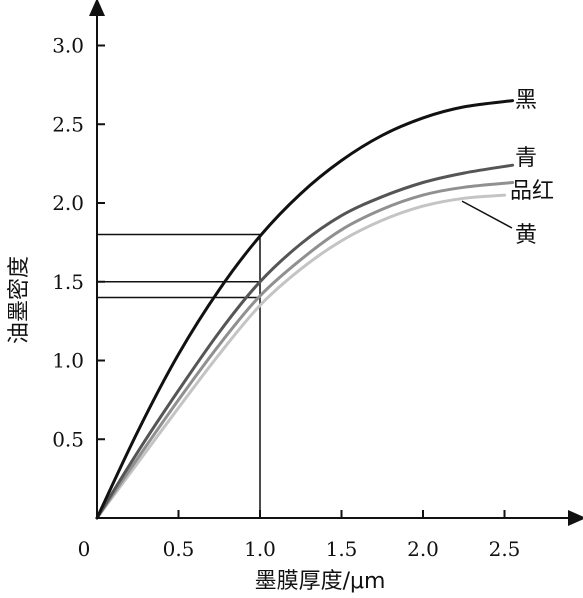 This screenshot has height=598, width=583. Describe the element at coordinates (532, 191) in the screenshot. I see `series-label: 品红` at that location.